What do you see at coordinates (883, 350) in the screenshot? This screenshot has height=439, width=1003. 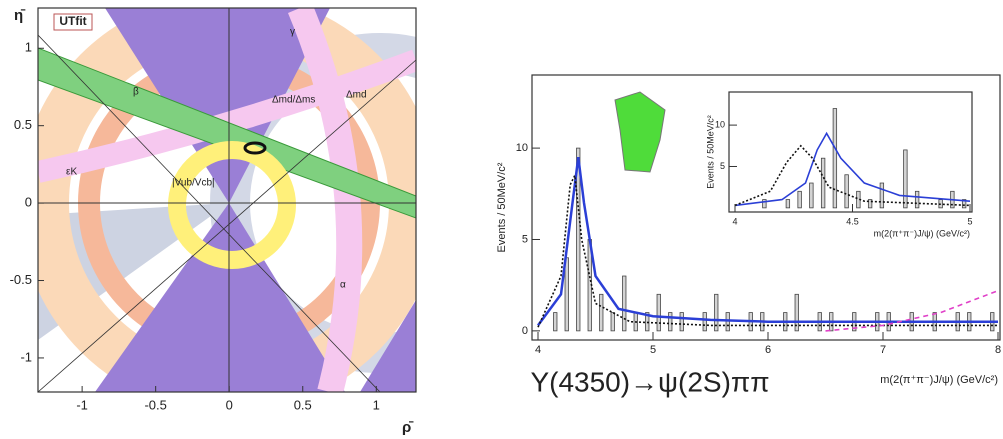 I see `x-tick-label: 7` at bounding box center [883, 350].